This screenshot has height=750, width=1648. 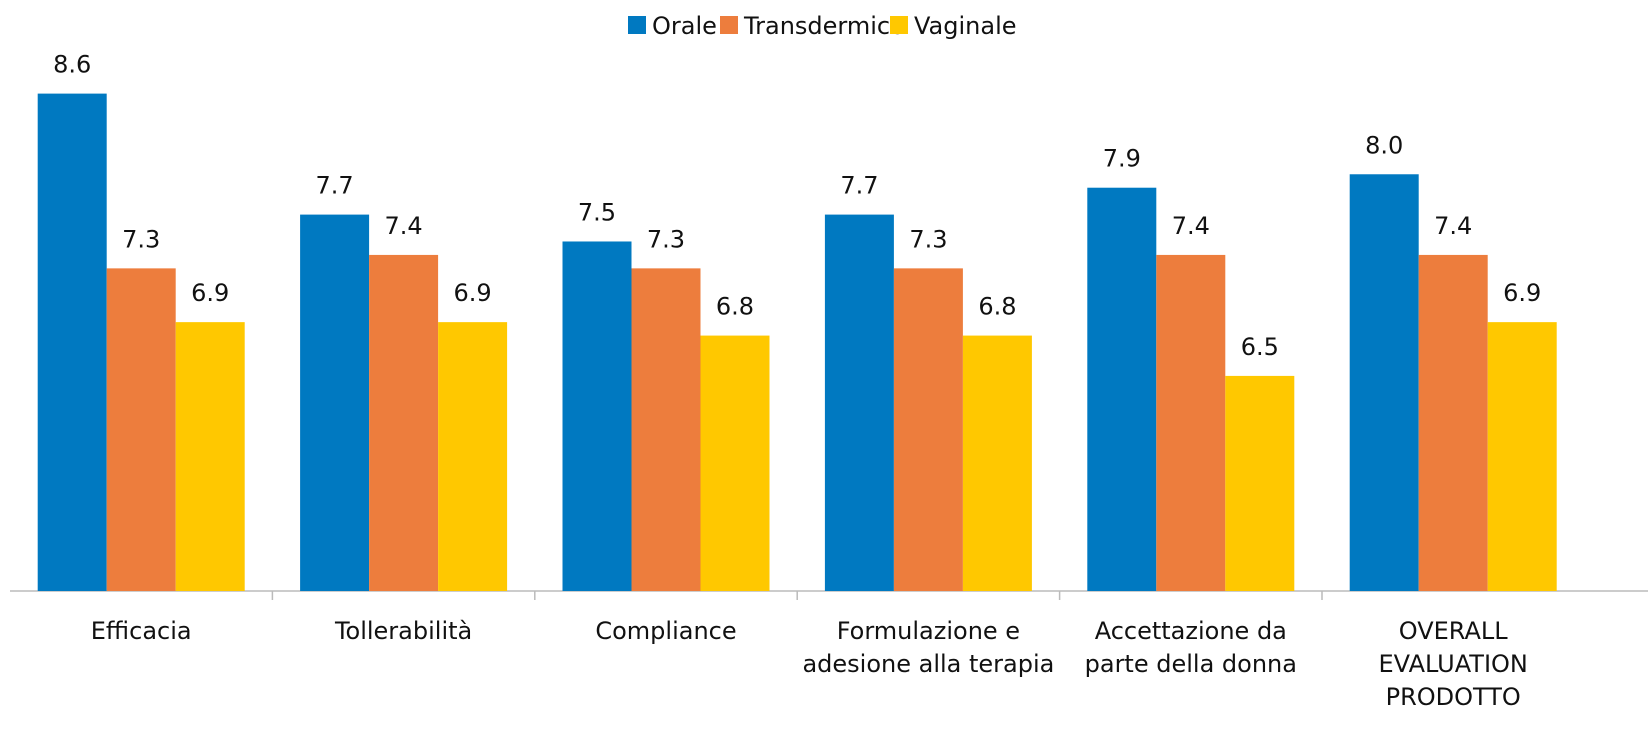 I want to click on legend-label: Vaginale, so click(x=965, y=26).